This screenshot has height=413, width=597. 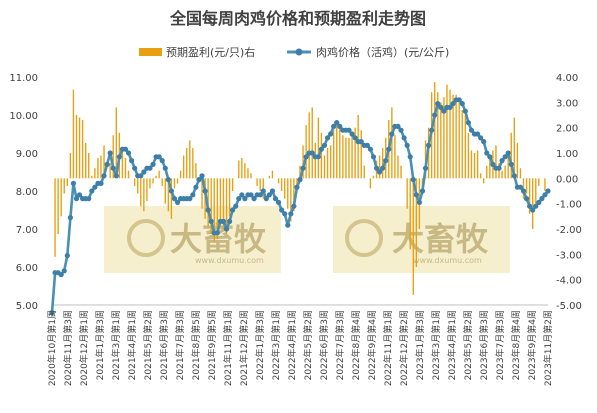 I want to click on x-tick-label: 2023年7月第3周, so click(x=500, y=345).